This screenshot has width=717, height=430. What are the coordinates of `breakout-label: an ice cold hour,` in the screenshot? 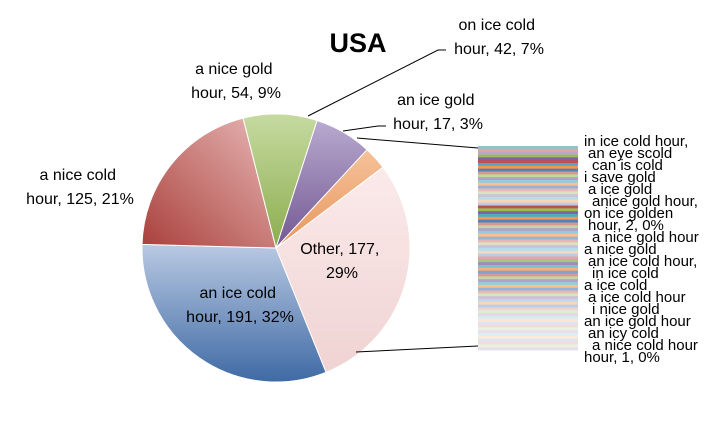 It's located at (642, 261).